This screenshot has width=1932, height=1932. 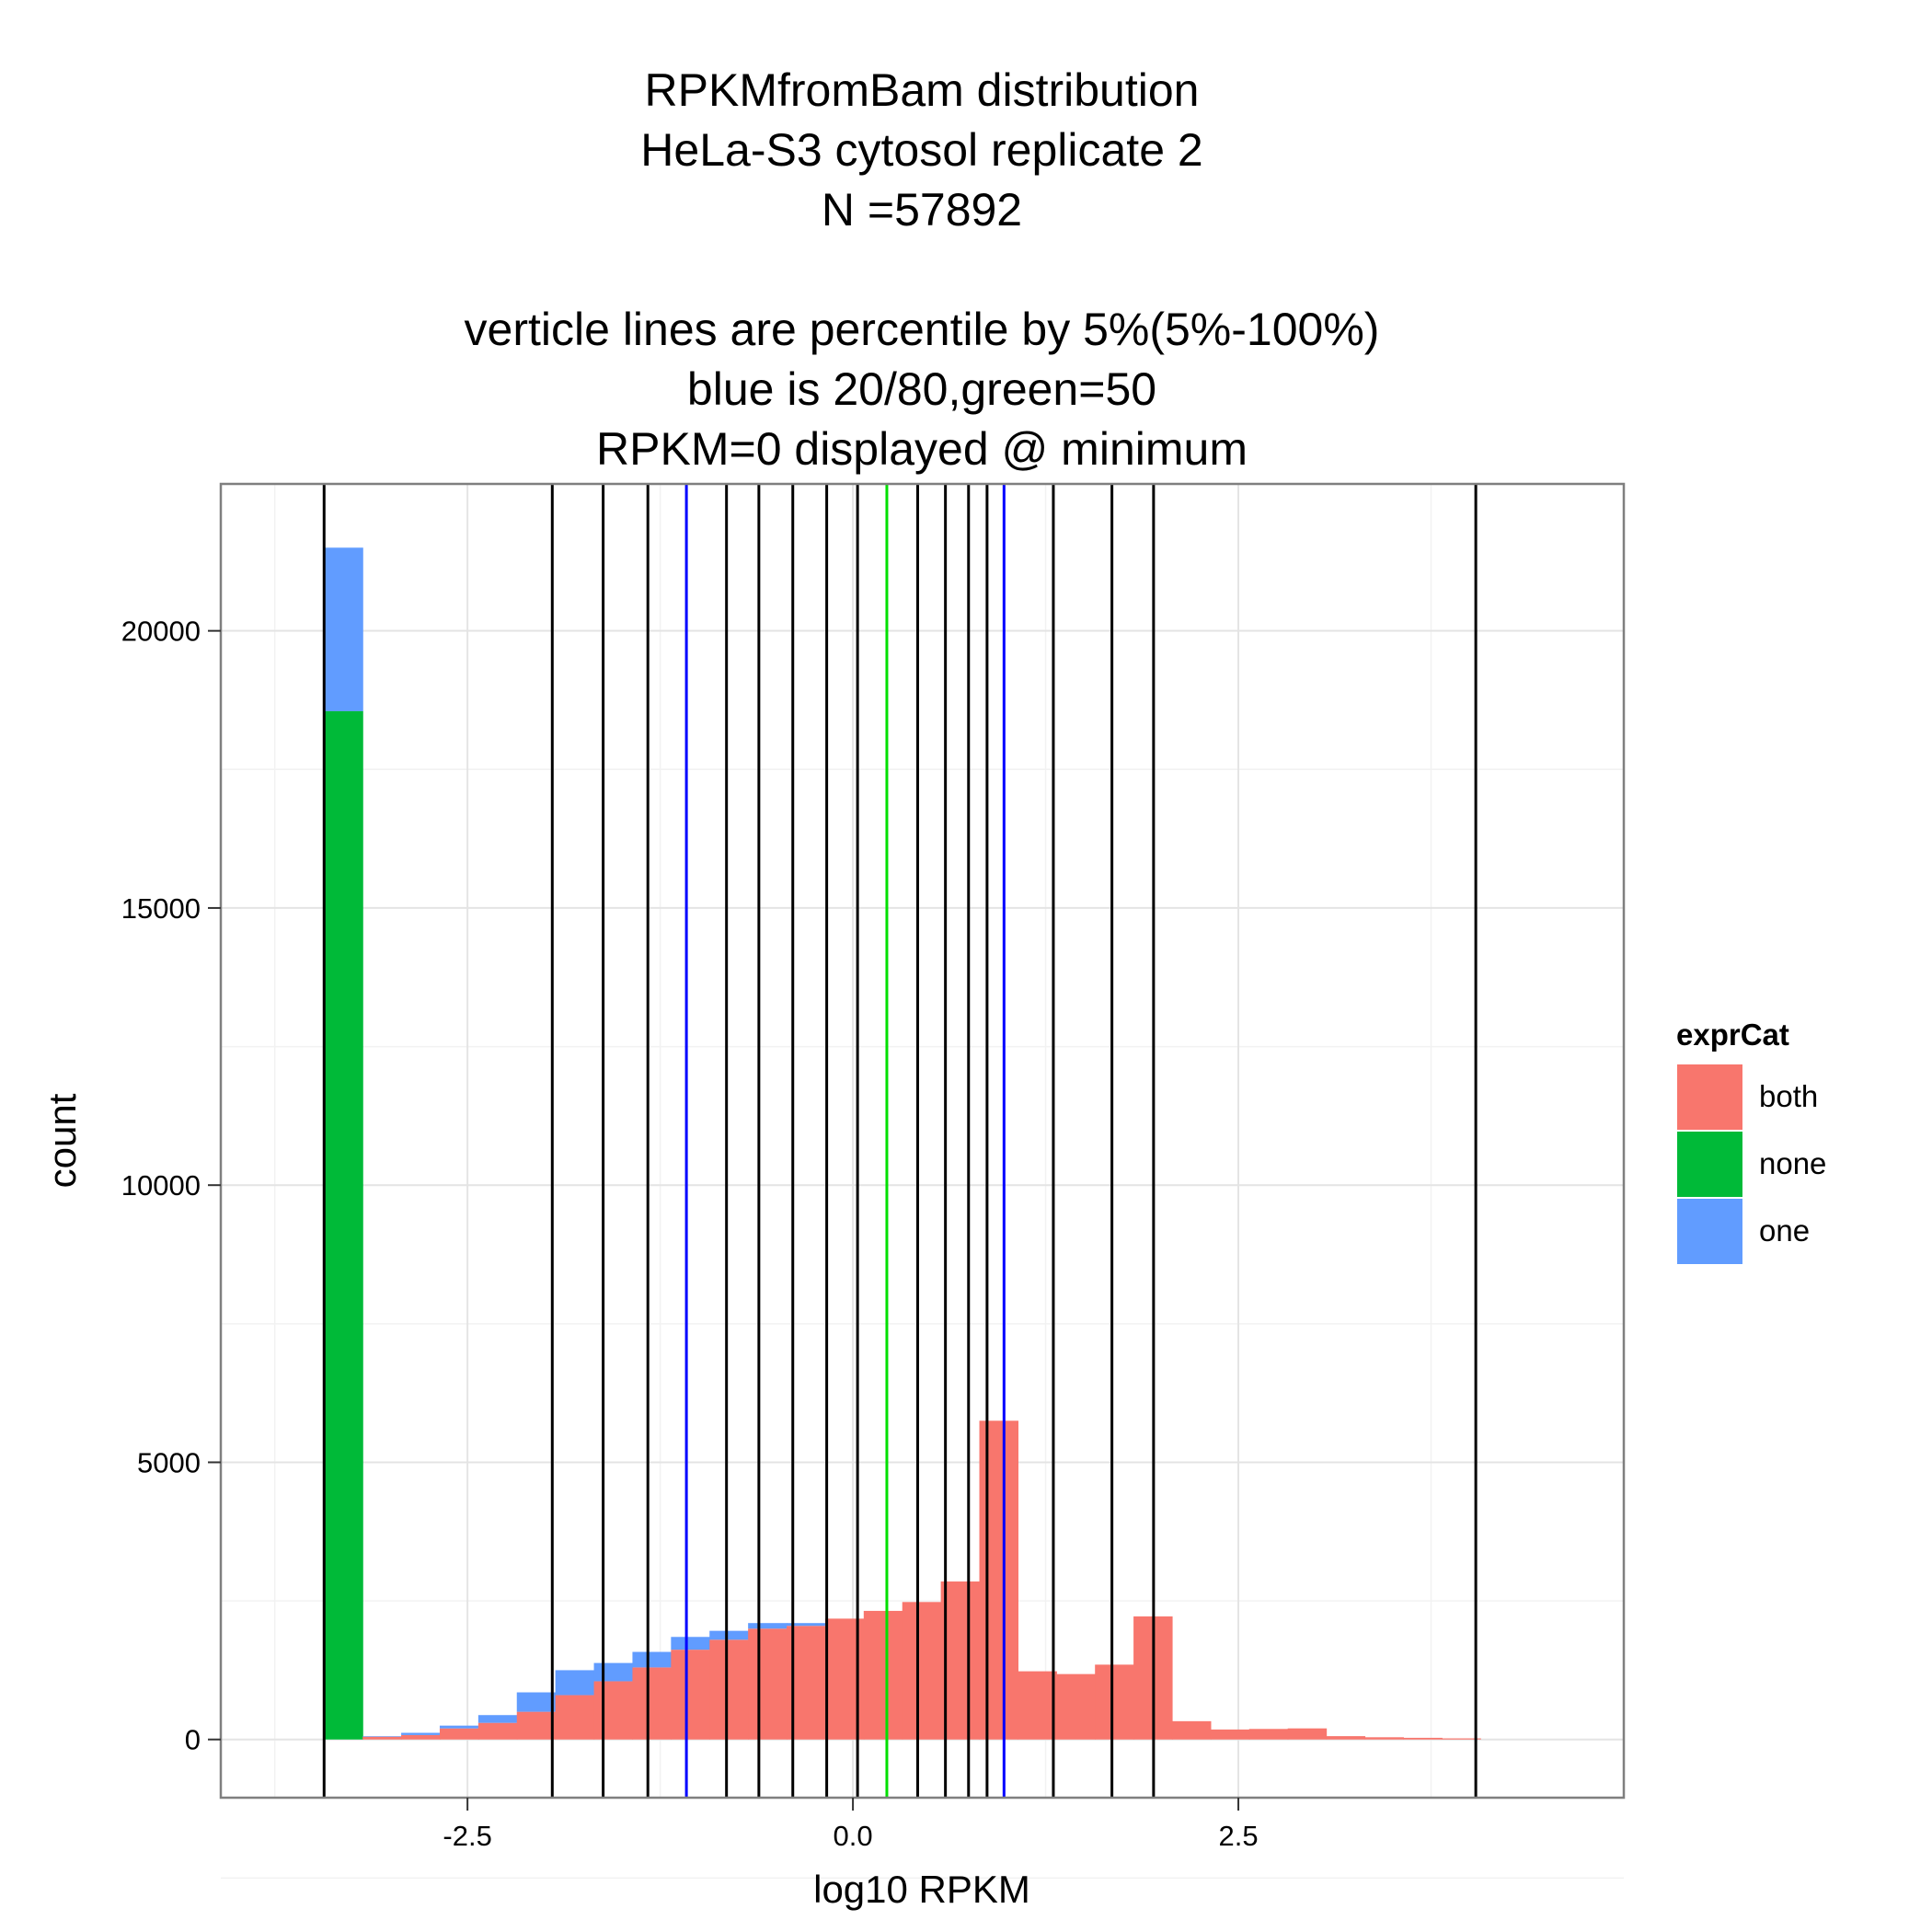 What do you see at coordinates (1788, 1096) in the screenshot?
I see `legend-label-both: both` at bounding box center [1788, 1096].